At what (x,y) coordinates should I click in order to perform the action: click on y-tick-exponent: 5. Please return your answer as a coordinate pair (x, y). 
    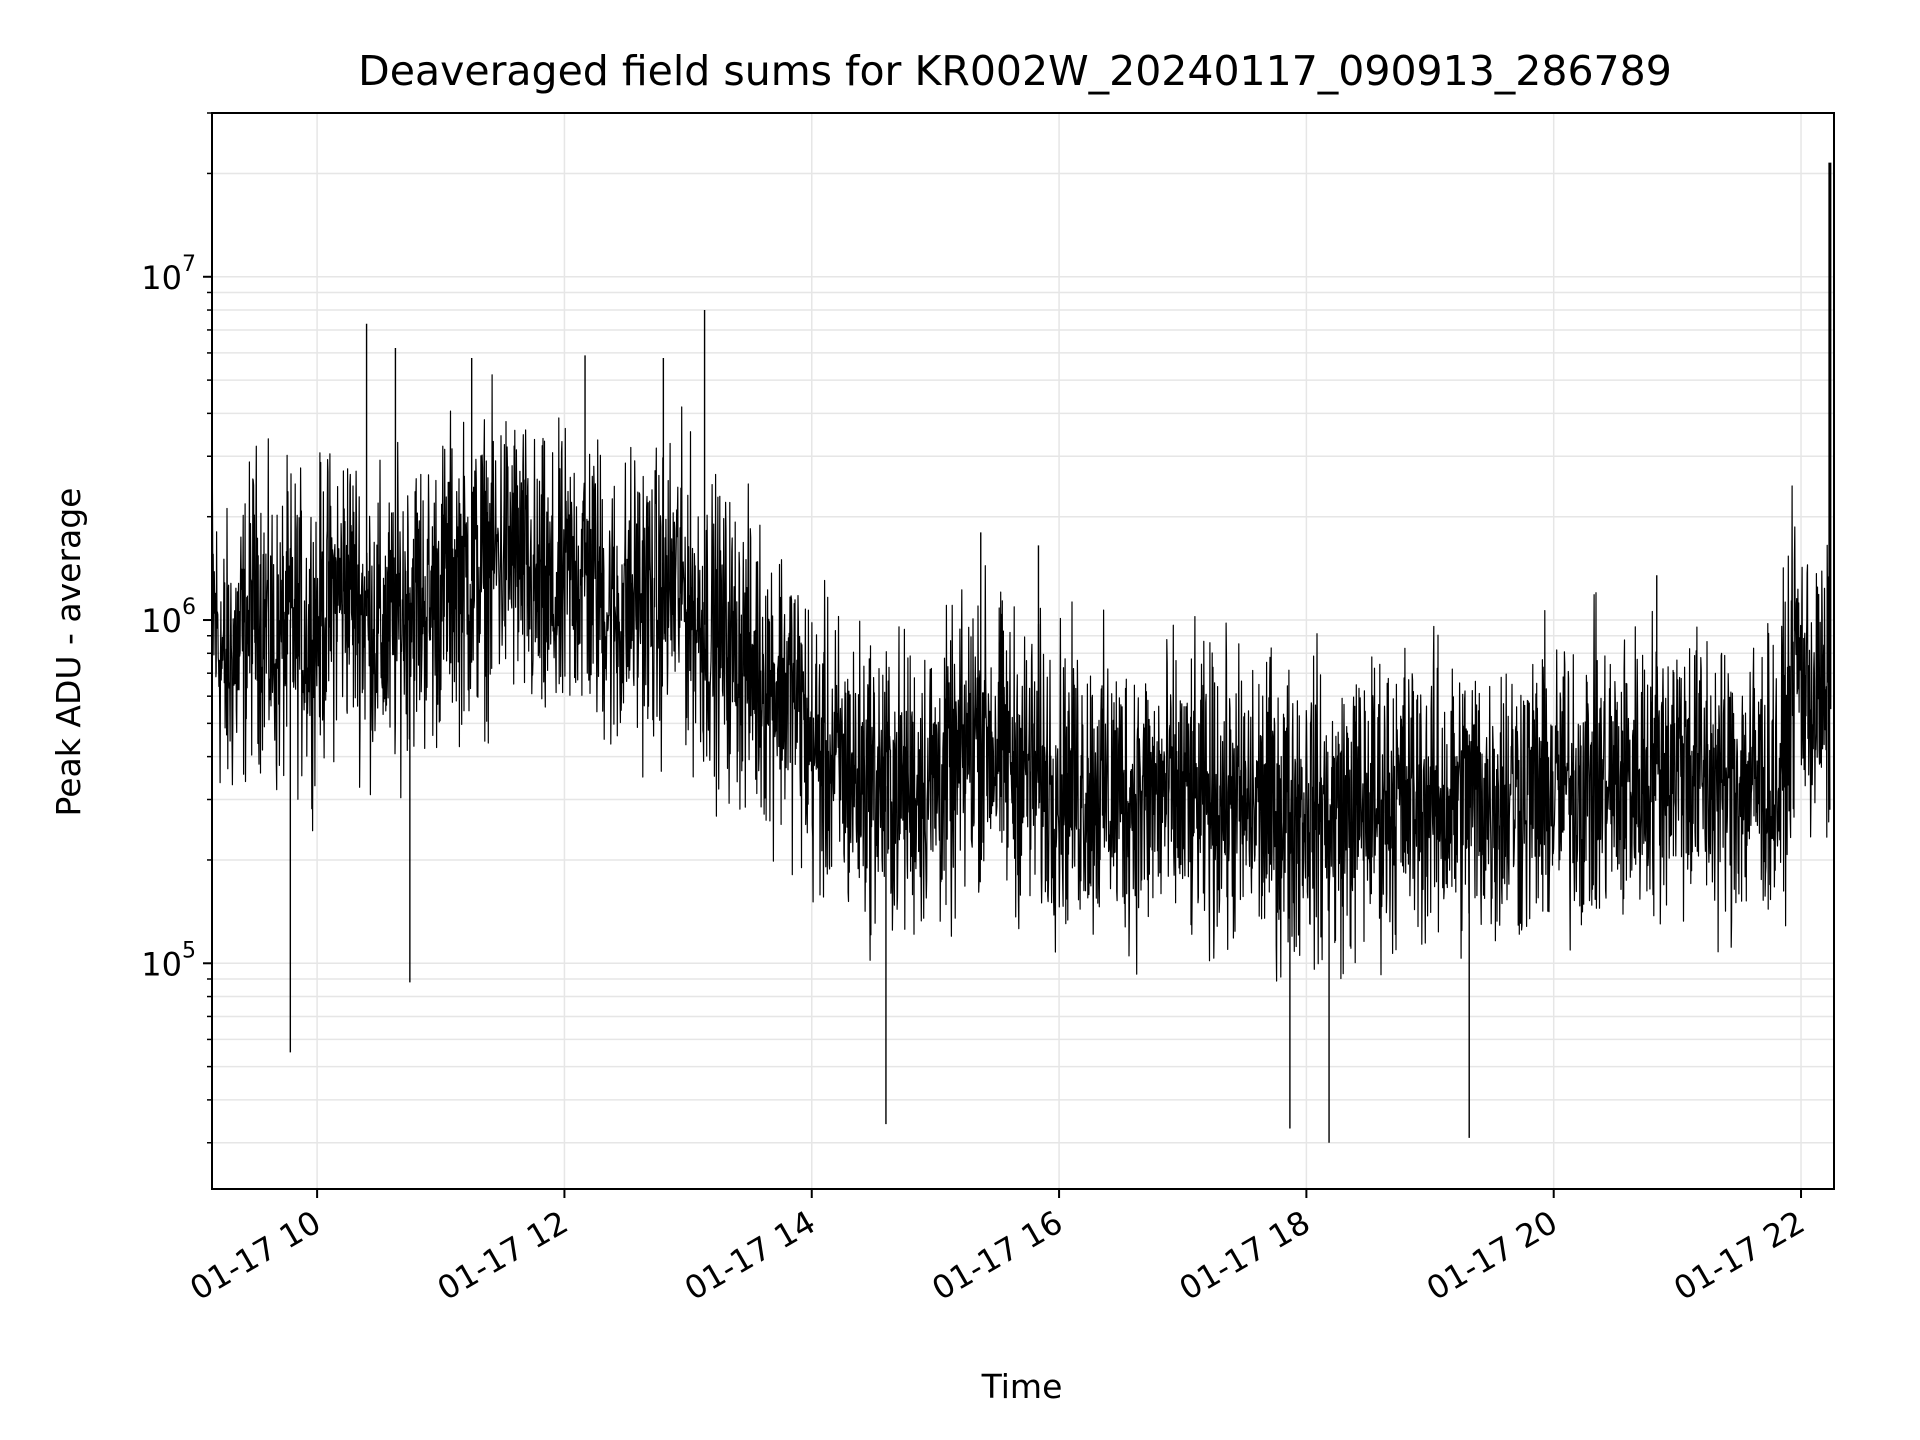
    Looking at the image, I should click on (189, 950).